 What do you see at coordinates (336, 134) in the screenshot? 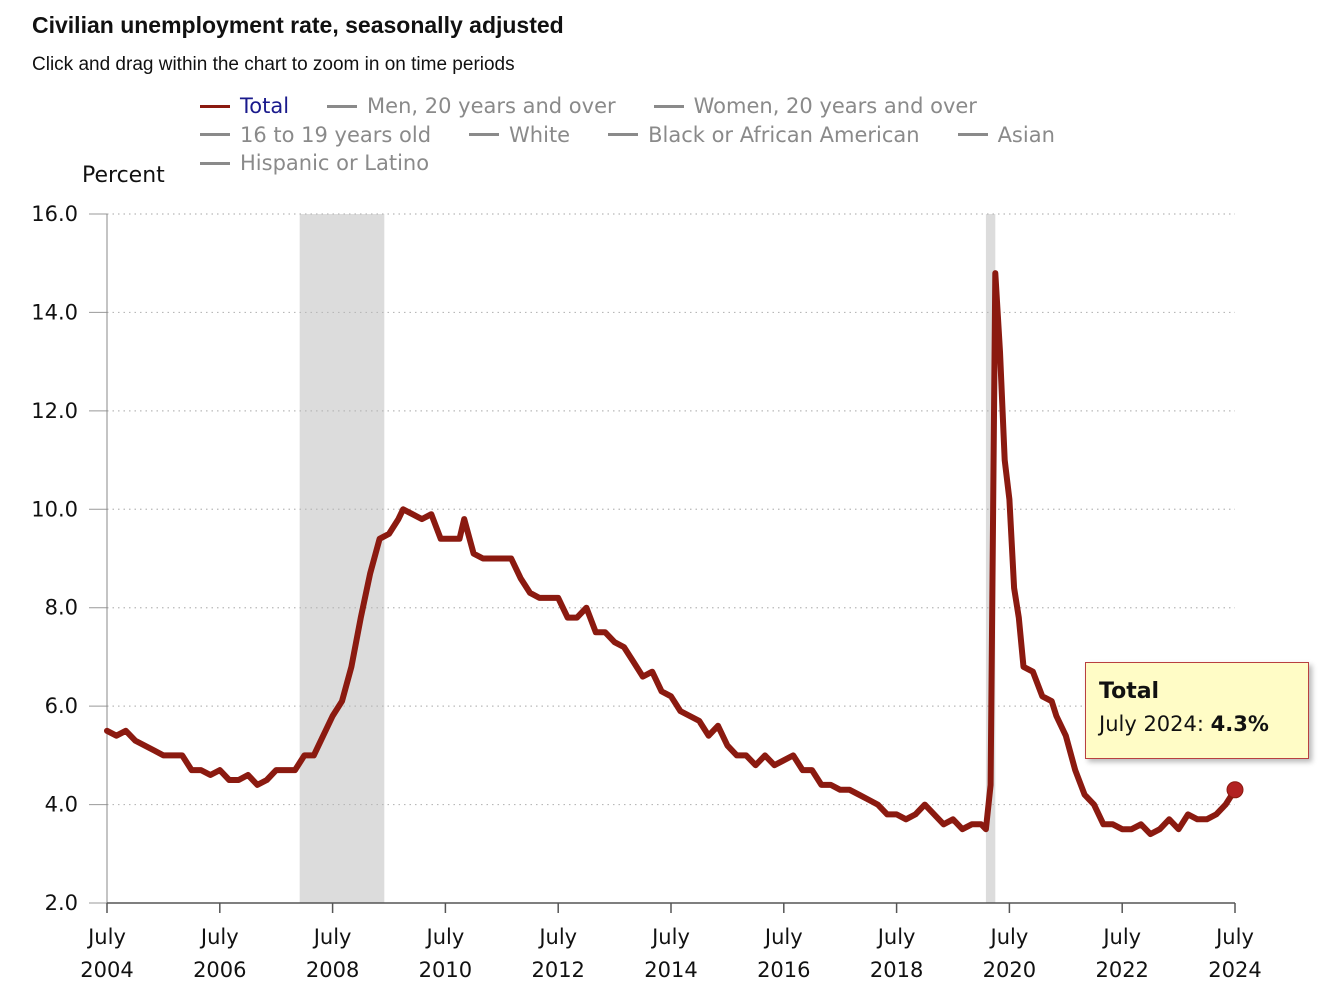
I see `legend-label-teens: 16 to 19 years old` at bounding box center [336, 134].